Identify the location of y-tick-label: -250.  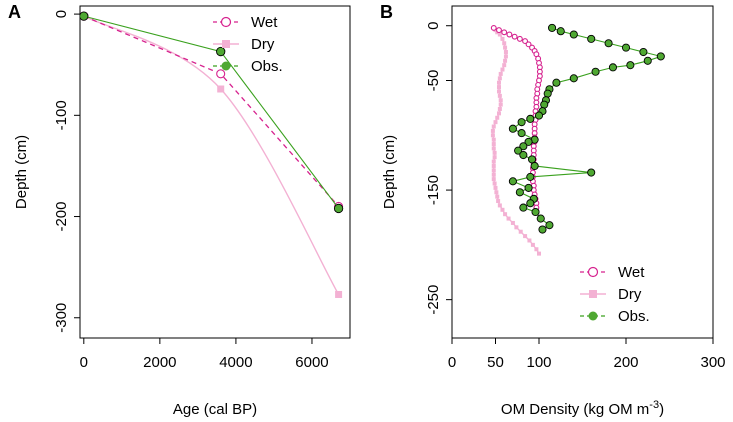
(433, 300).